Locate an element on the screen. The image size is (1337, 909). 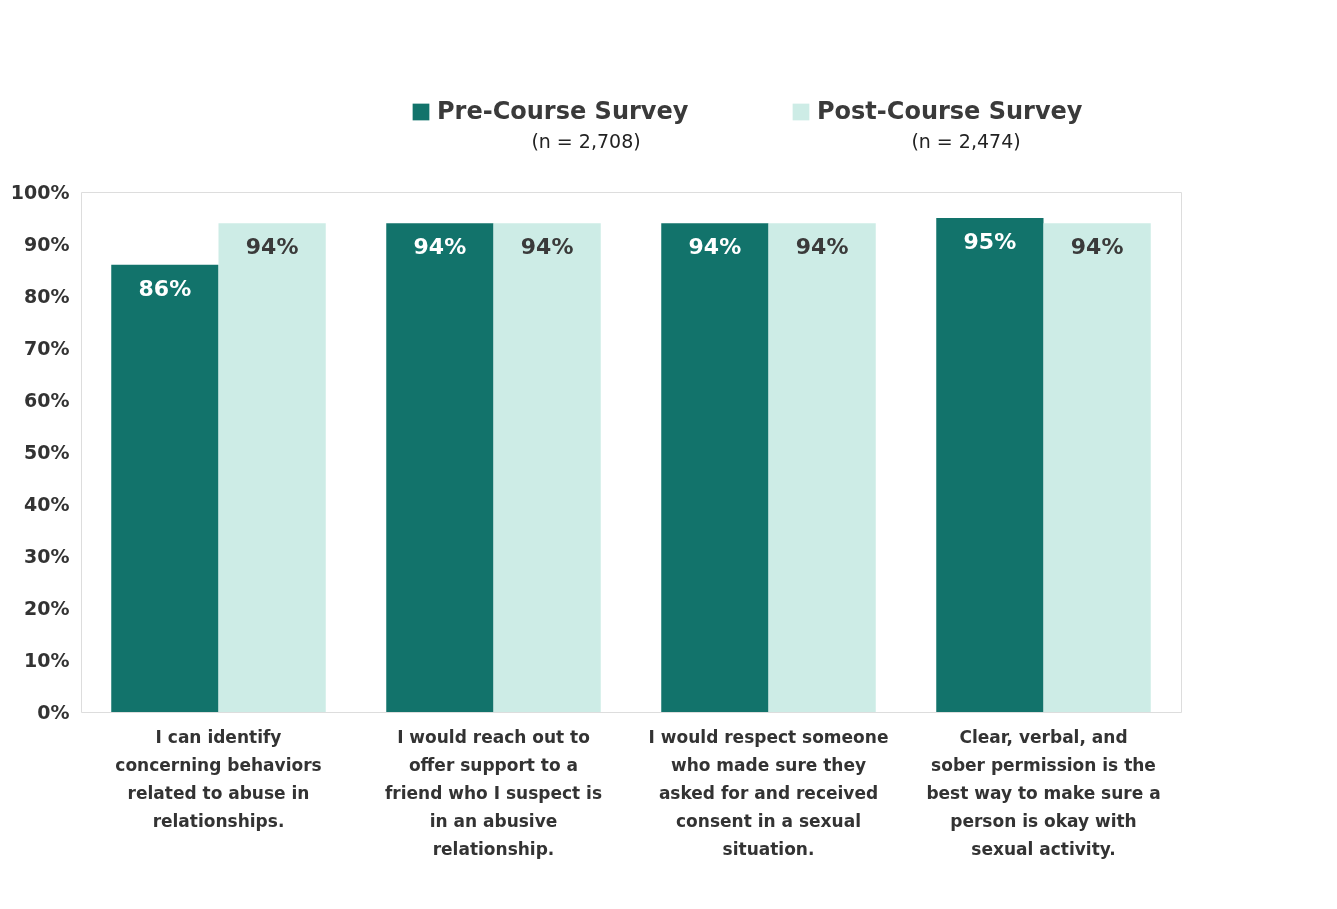
y-tick-label: 0% is located at coordinates (53, 711).